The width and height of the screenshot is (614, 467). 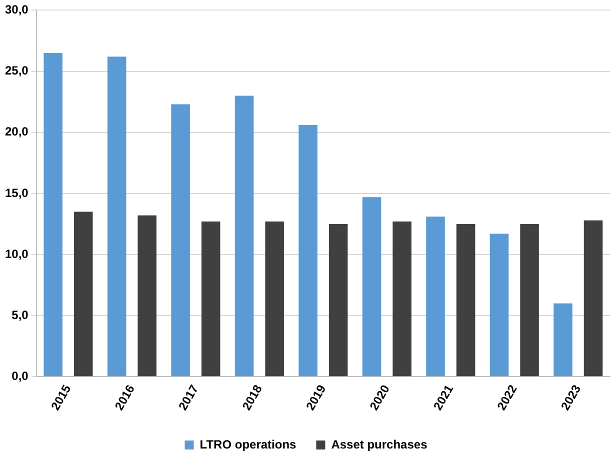 What do you see at coordinates (16, 71) in the screenshot?
I see `y-tick-label: 25,0` at bounding box center [16, 71].